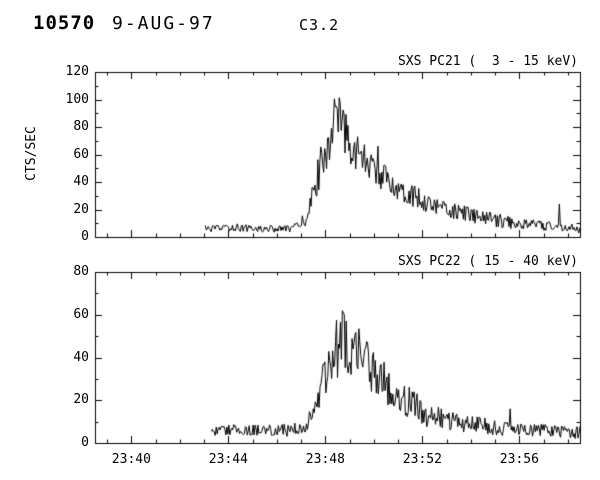 Image resolution: width=600 pixels, height=480 pixels. What do you see at coordinates (487, 61) in the screenshot?
I see `panel1-title: SXS PC21 ( 3 - 15 keV)` at bounding box center [487, 61].